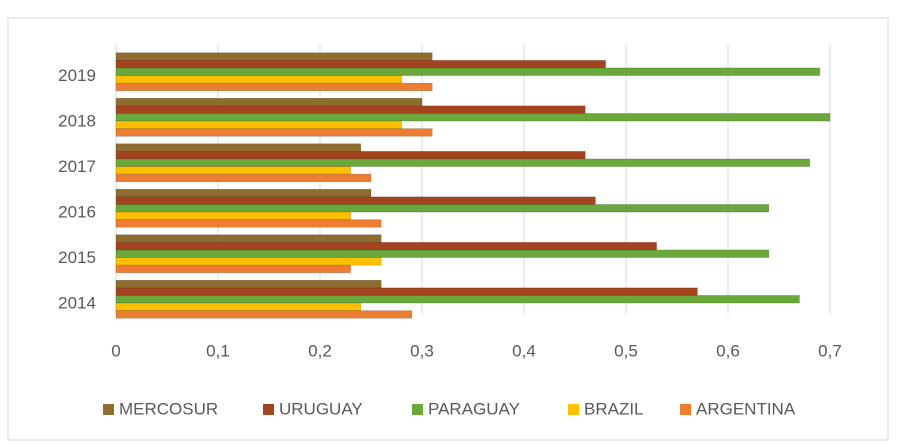  Describe the element at coordinates (626, 350) in the screenshot. I see `x-tick-label: 0,5` at that location.